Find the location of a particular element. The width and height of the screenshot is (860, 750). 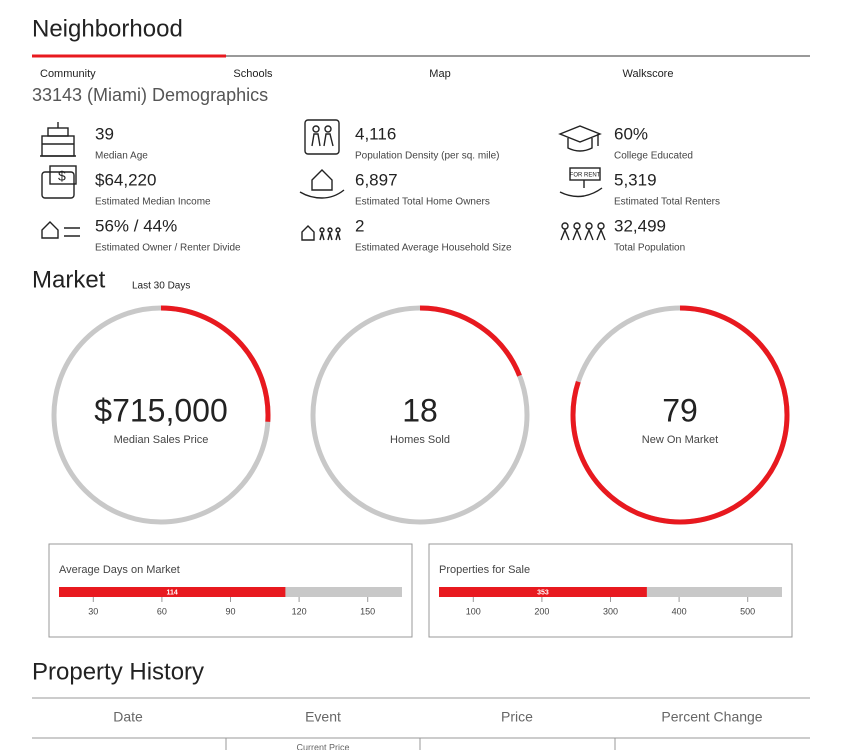

tab: Schools is located at coordinates (253, 74).